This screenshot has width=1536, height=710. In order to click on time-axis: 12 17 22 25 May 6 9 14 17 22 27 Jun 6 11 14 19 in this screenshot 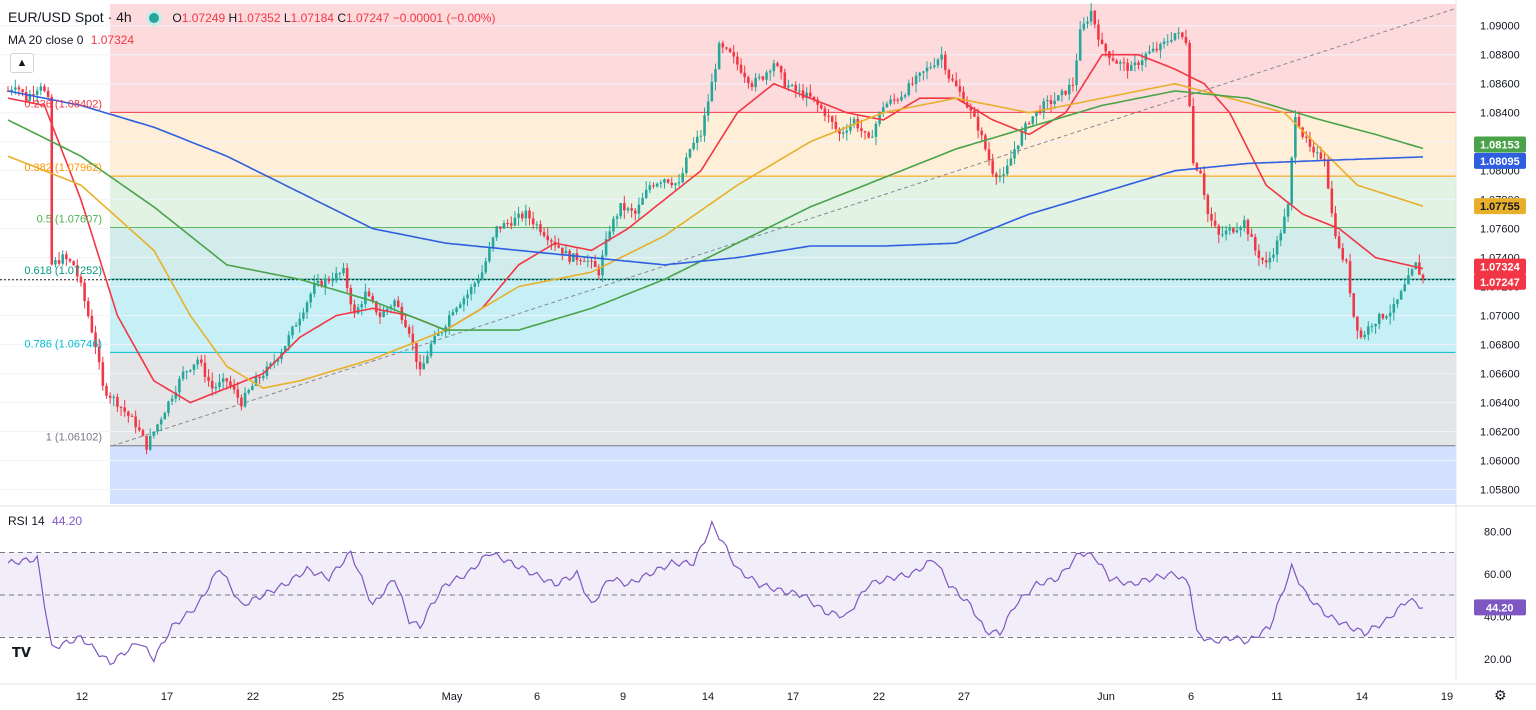, I will do `click(768, 693)`.